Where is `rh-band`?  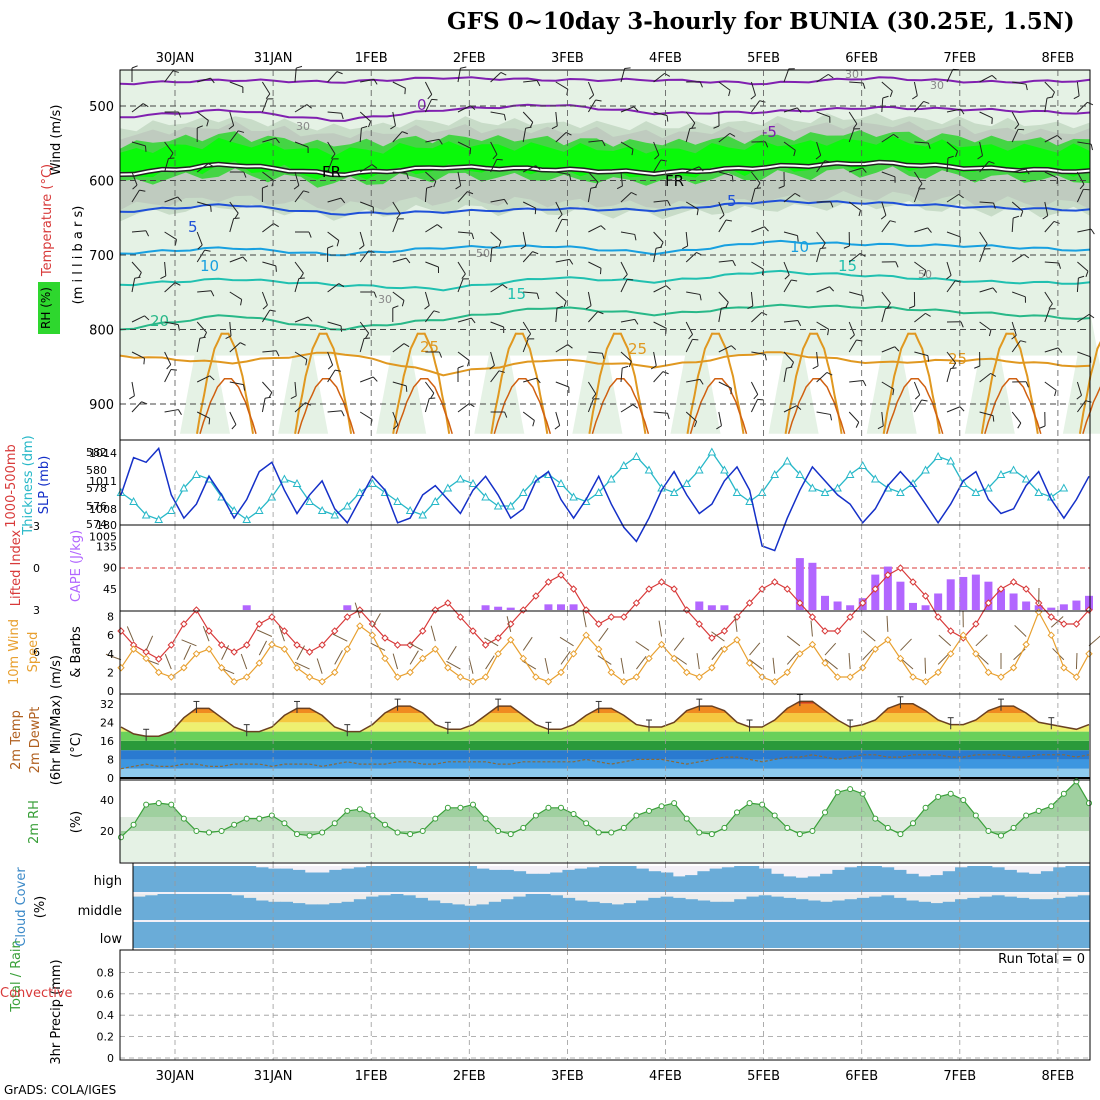 rh-band is located at coordinates (205, 366).